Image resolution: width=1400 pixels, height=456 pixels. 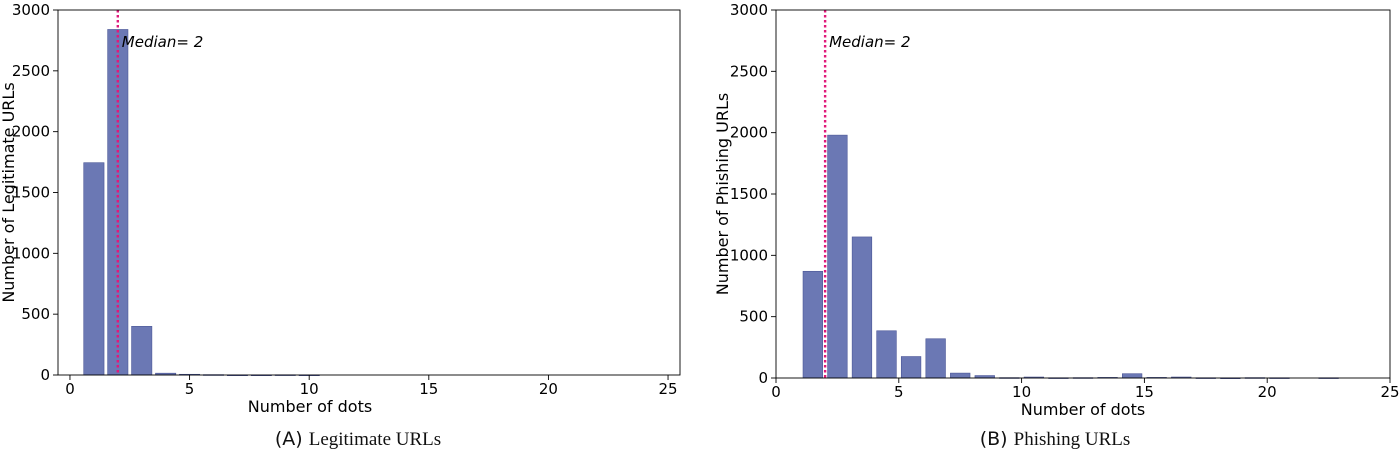 I want to click on x-tick-label-a-0: 0, so click(x=70, y=389).